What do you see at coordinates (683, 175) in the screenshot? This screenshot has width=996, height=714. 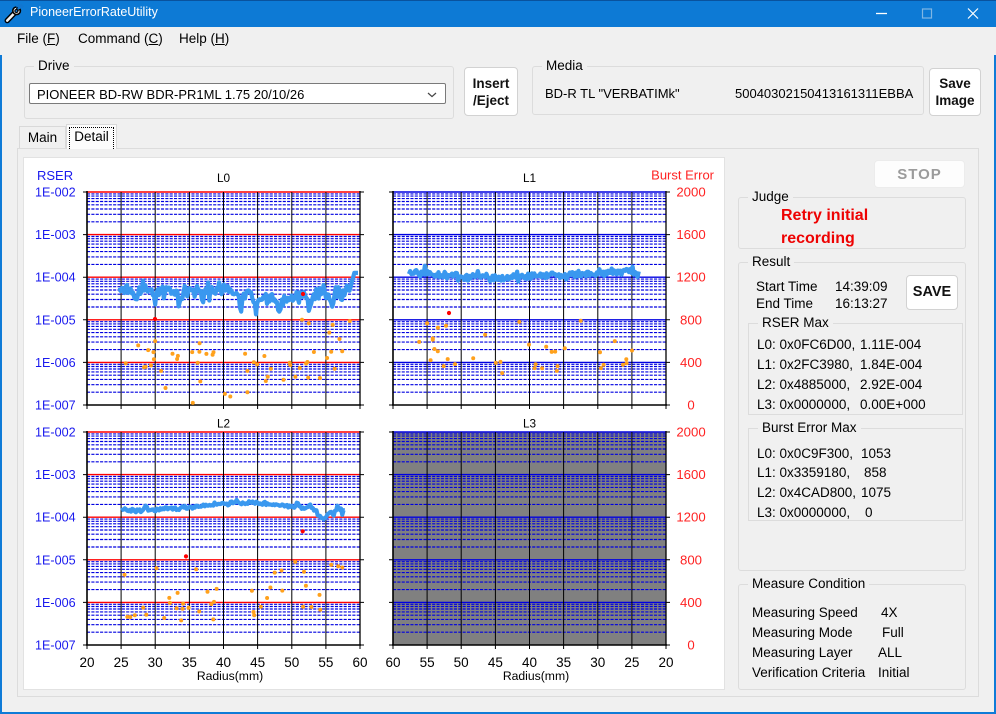 I see `svg-text: Burst Error` at bounding box center [683, 175].